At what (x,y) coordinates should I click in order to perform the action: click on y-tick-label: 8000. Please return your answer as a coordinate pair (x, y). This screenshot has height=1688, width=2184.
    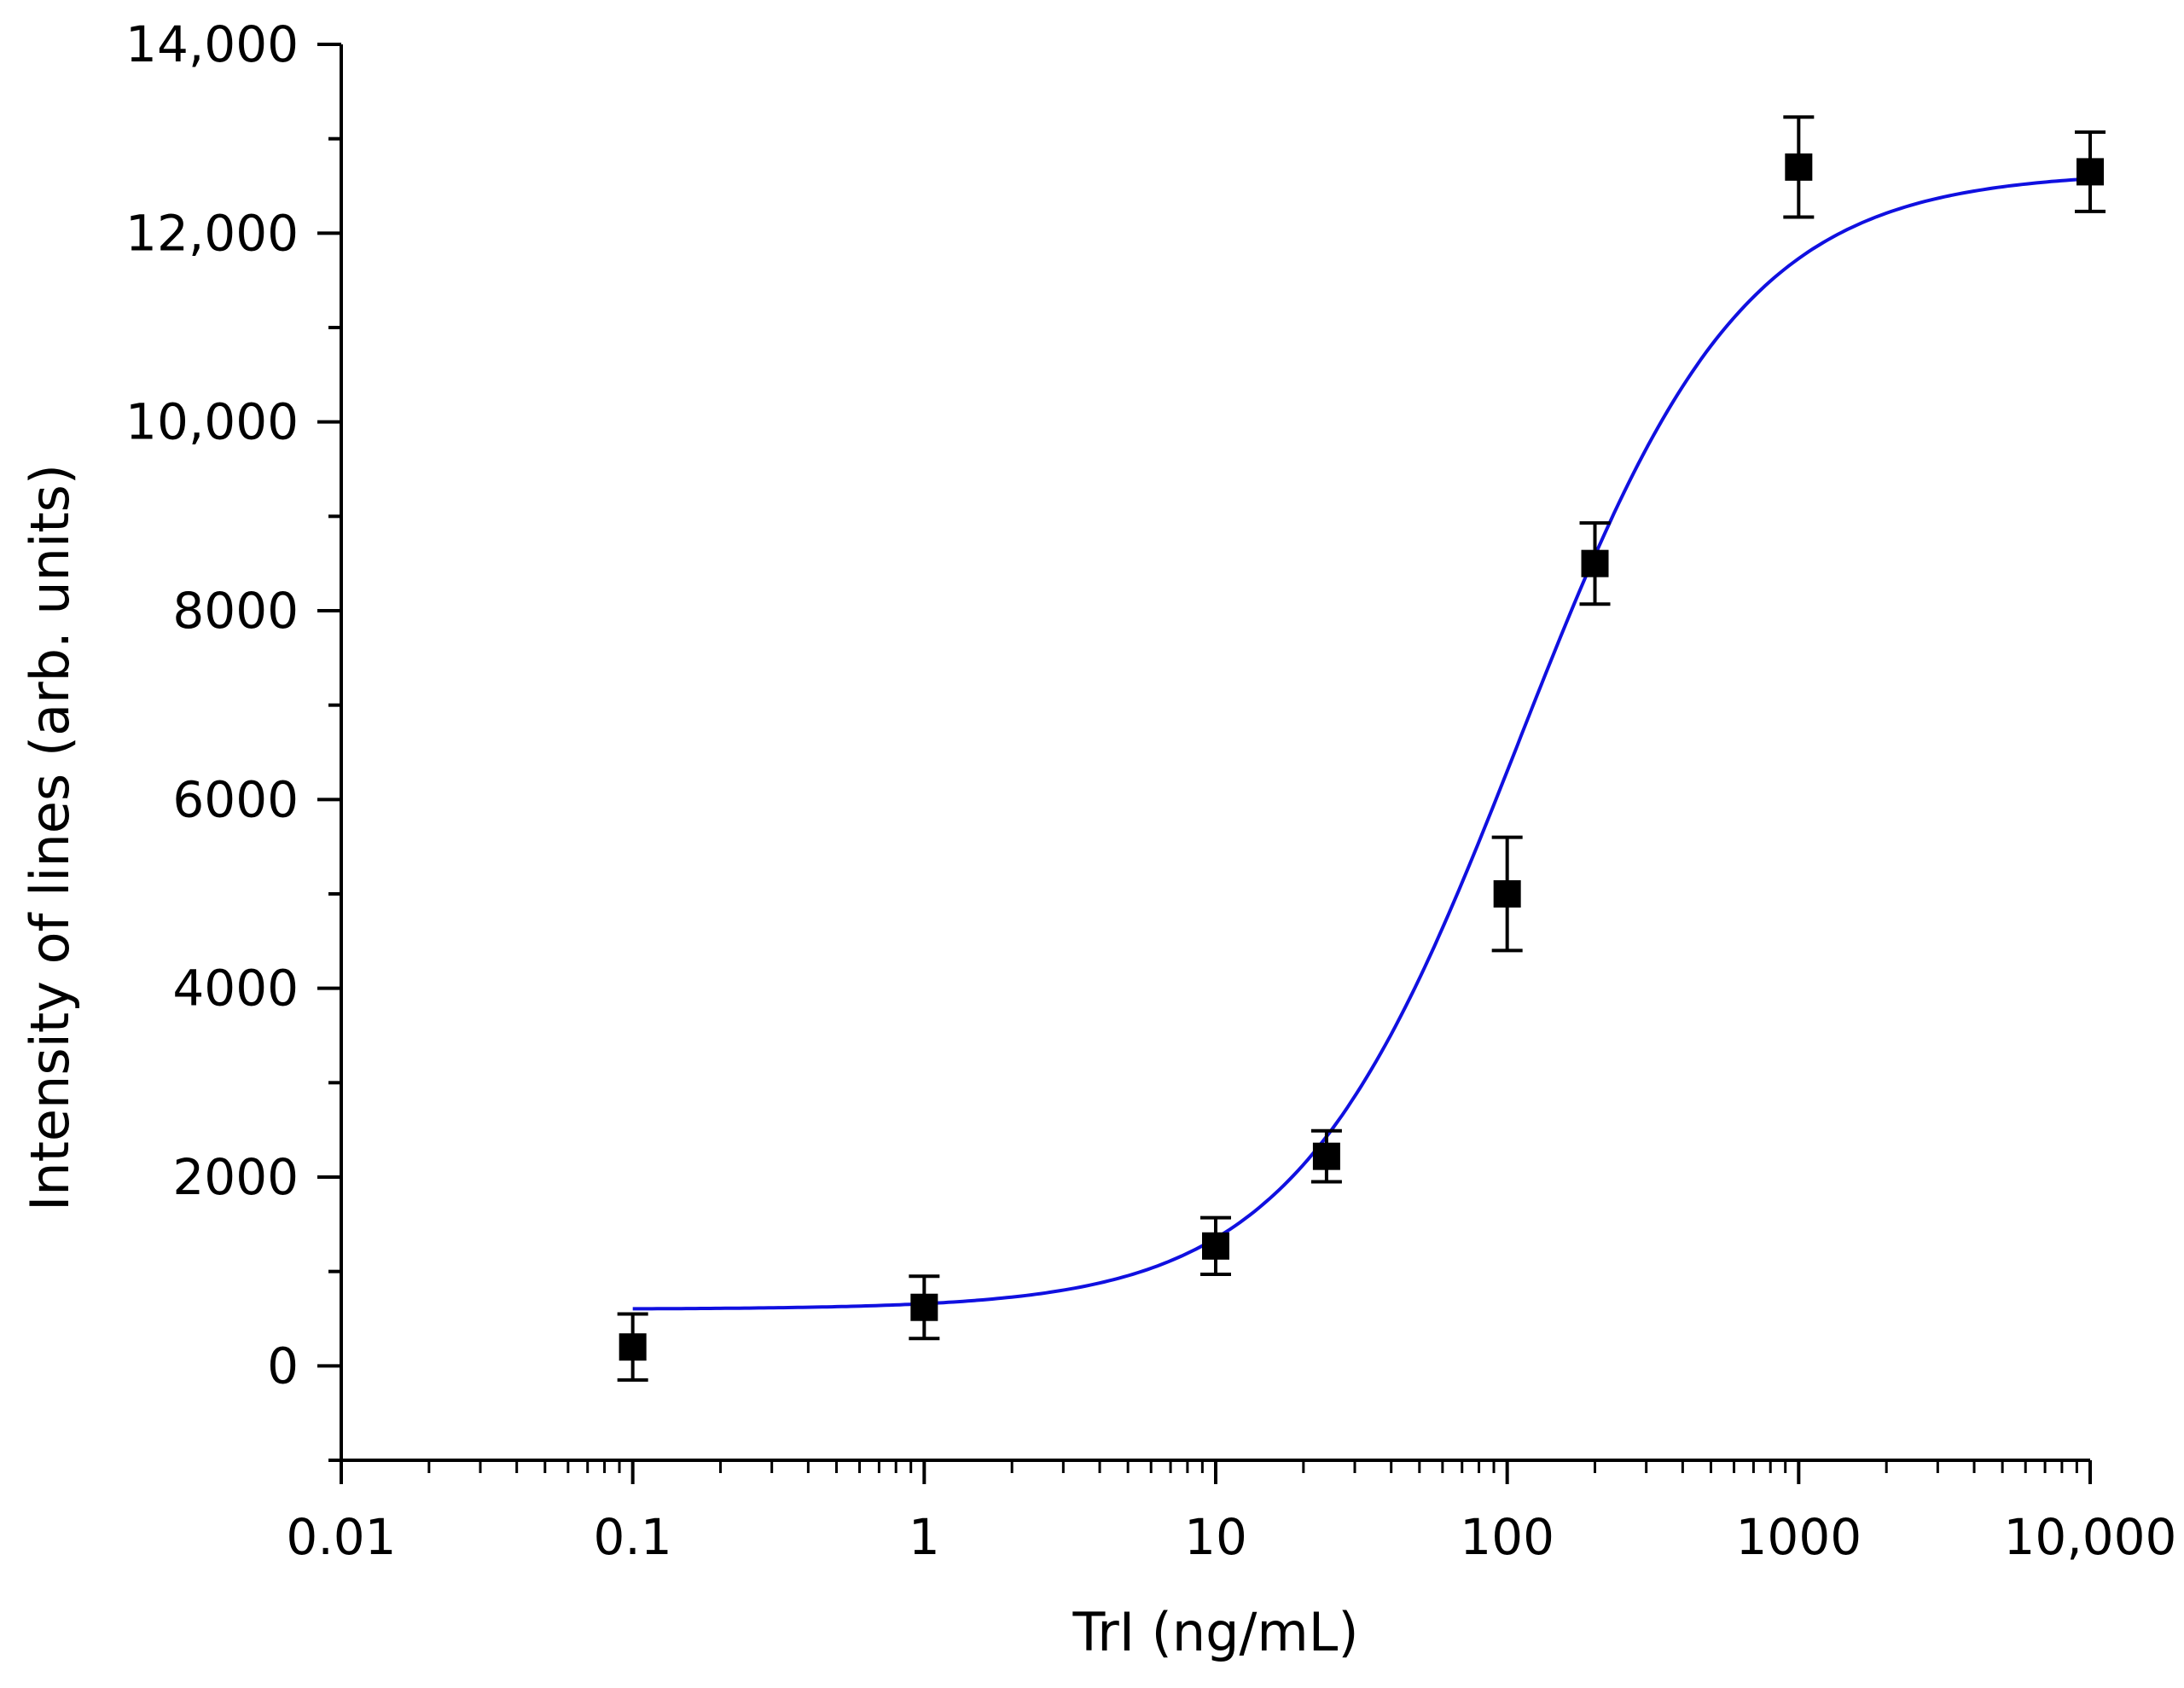
    Looking at the image, I should click on (235, 611).